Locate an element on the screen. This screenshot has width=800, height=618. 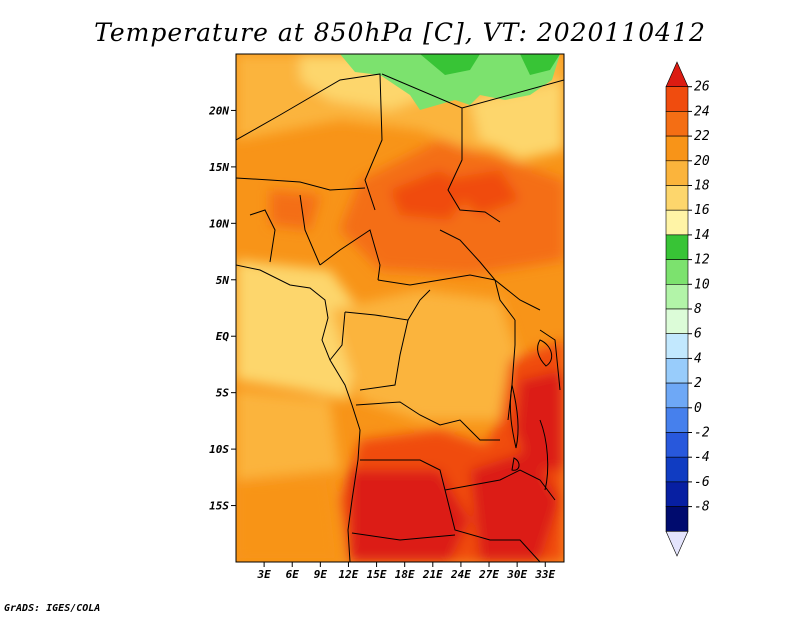
lon-tick-label: 18E is located at coordinates (405, 574).